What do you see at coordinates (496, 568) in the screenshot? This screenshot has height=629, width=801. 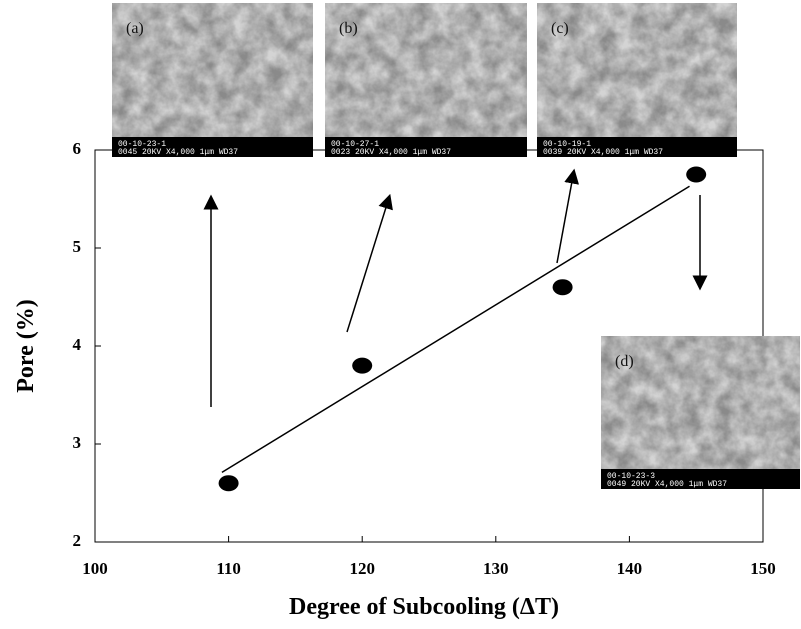 I see `x-tick-label: 130` at bounding box center [496, 568].